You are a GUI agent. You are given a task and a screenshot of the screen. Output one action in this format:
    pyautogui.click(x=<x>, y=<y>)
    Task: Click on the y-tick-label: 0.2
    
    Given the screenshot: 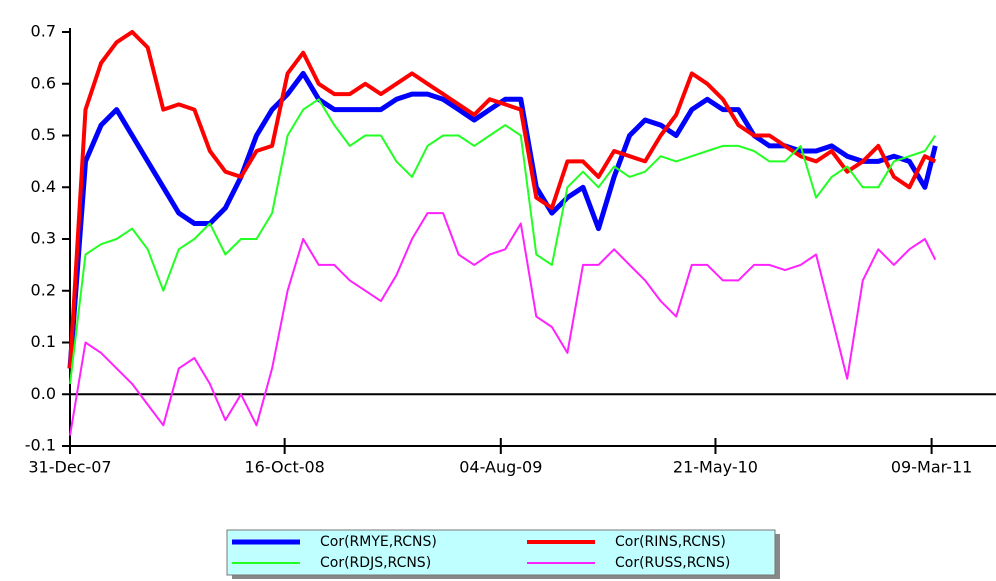 What is the action you would take?
    pyautogui.click(x=43, y=289)
    